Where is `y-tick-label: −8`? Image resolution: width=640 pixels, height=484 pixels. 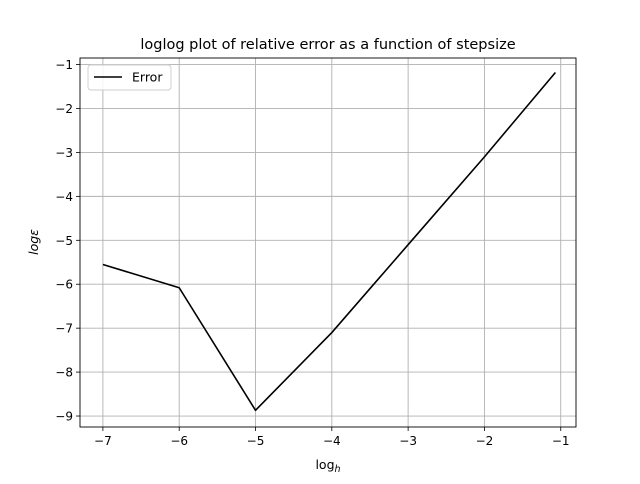
y-tick-label: −8 is located at coordinates (64, 373).